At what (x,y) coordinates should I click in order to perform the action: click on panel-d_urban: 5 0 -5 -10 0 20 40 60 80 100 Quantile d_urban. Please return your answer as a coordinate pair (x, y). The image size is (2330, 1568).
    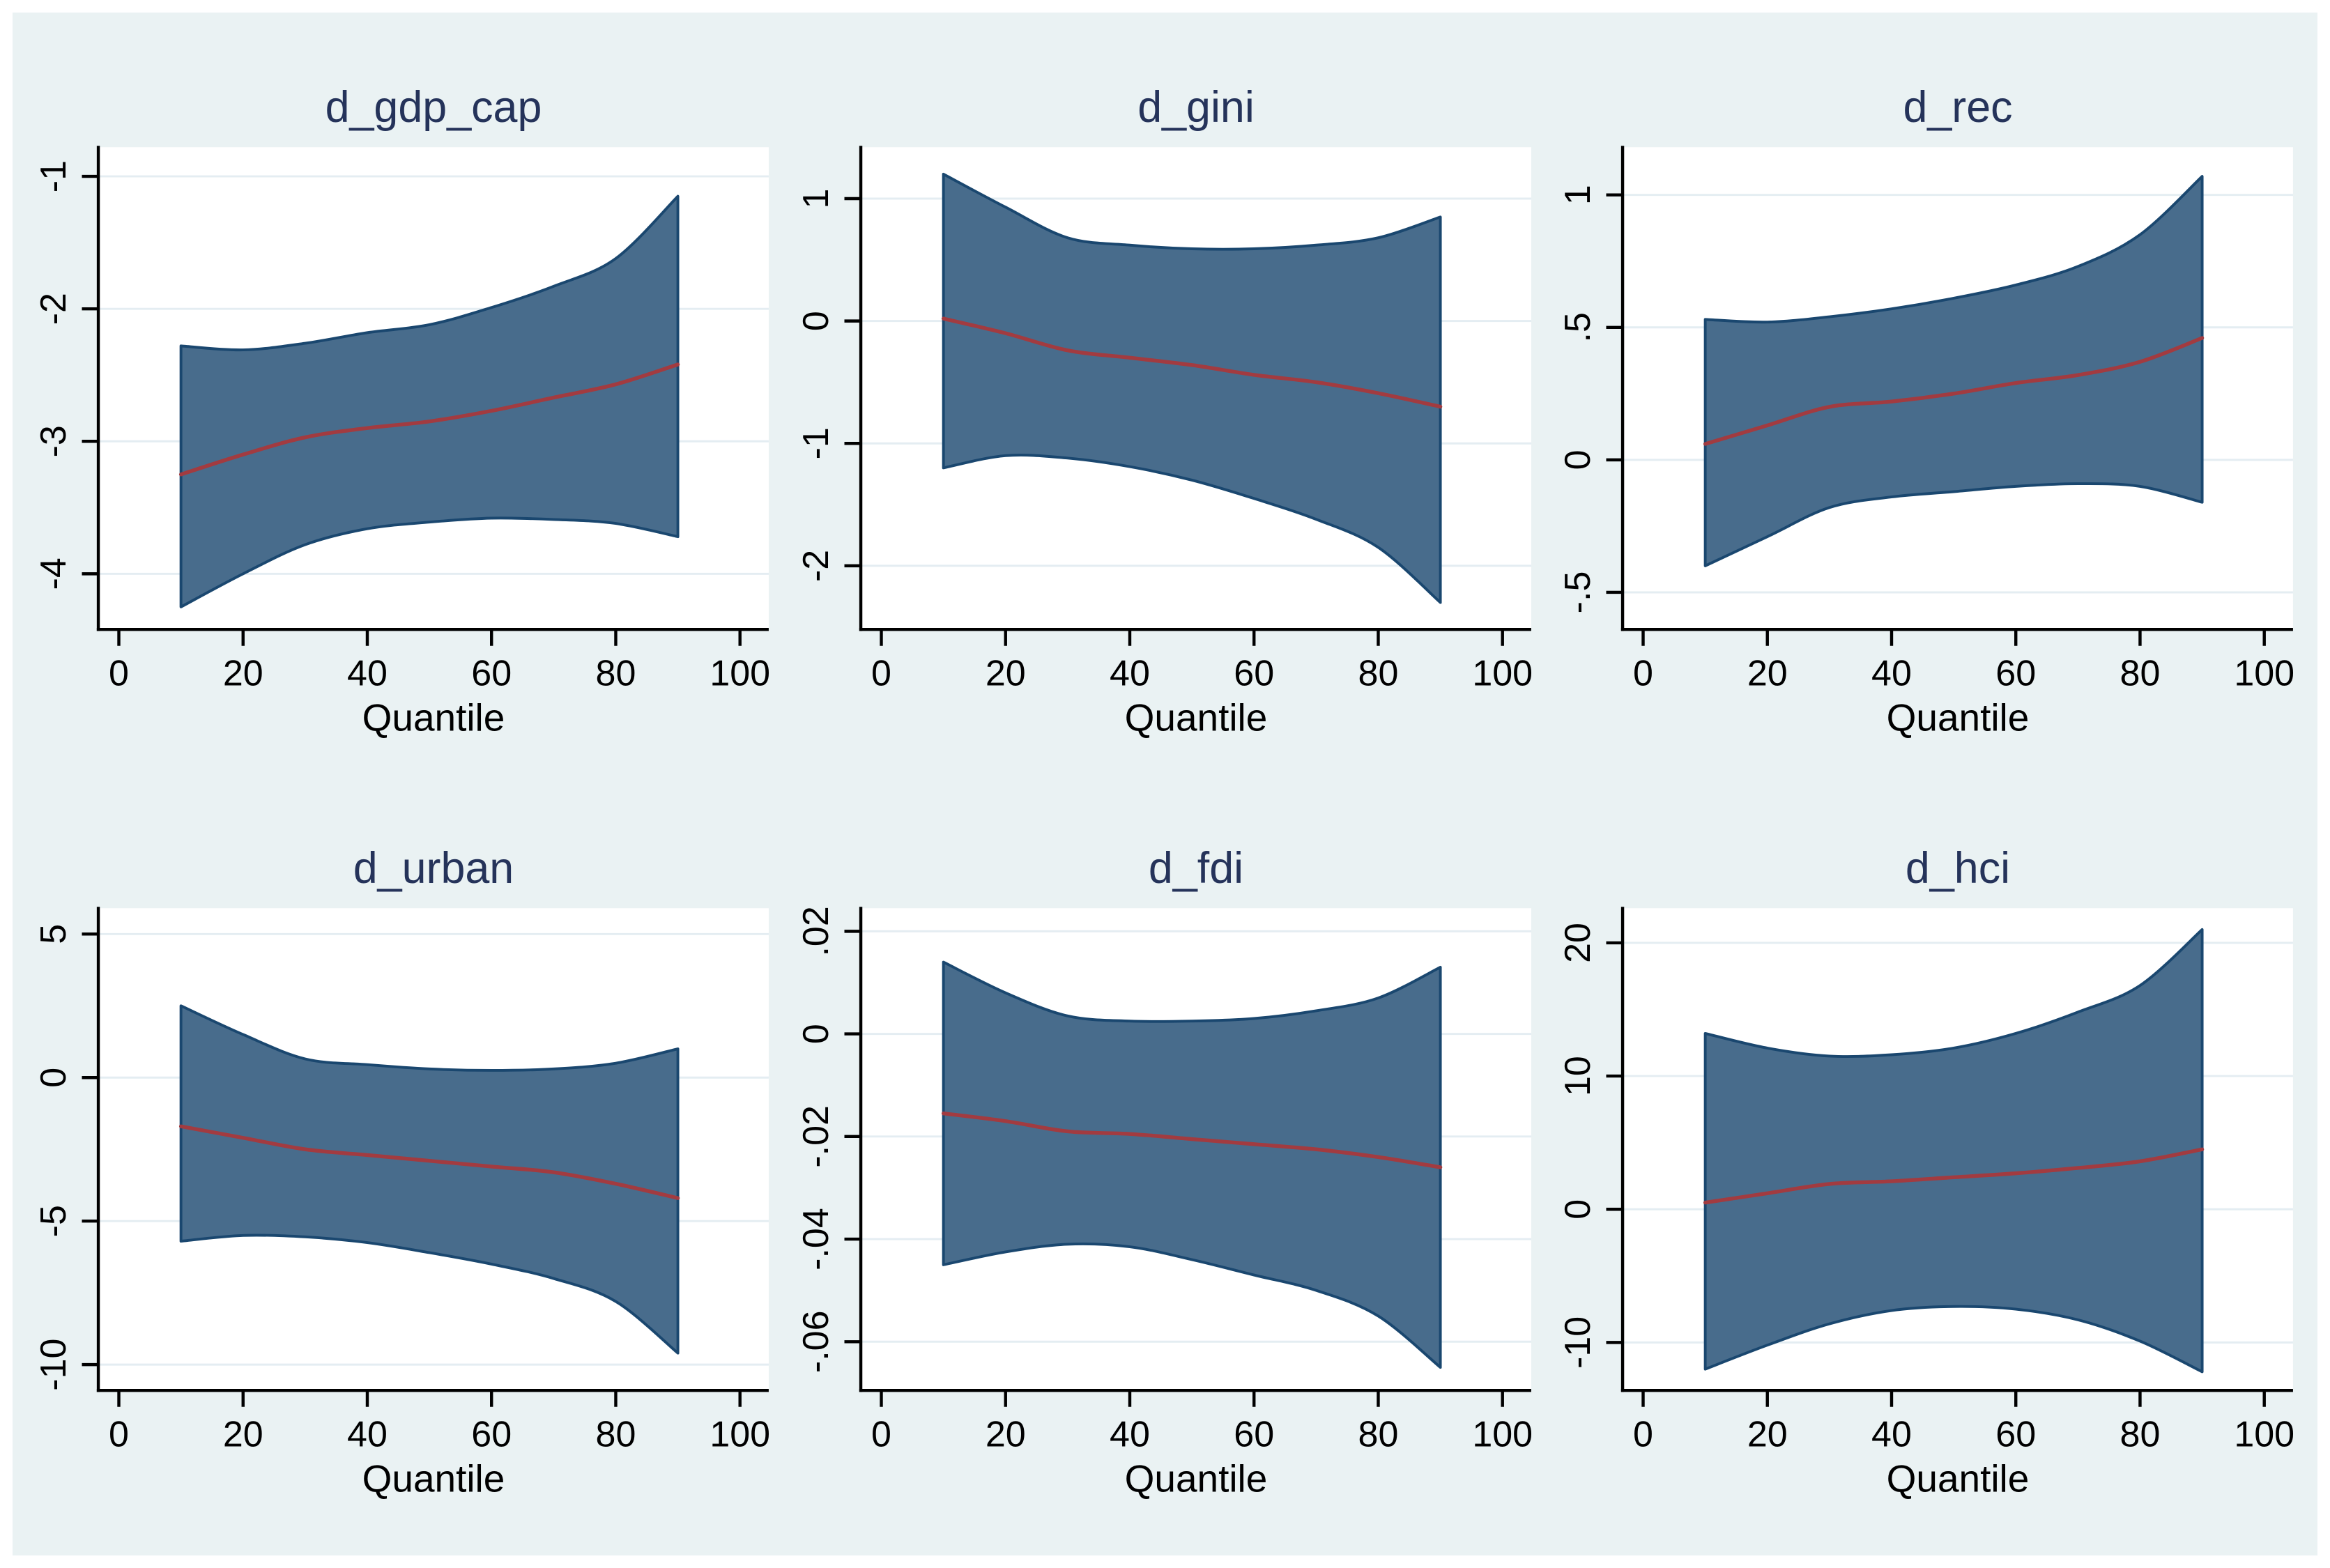
    Looking at the image, I should click on (402, 1185).